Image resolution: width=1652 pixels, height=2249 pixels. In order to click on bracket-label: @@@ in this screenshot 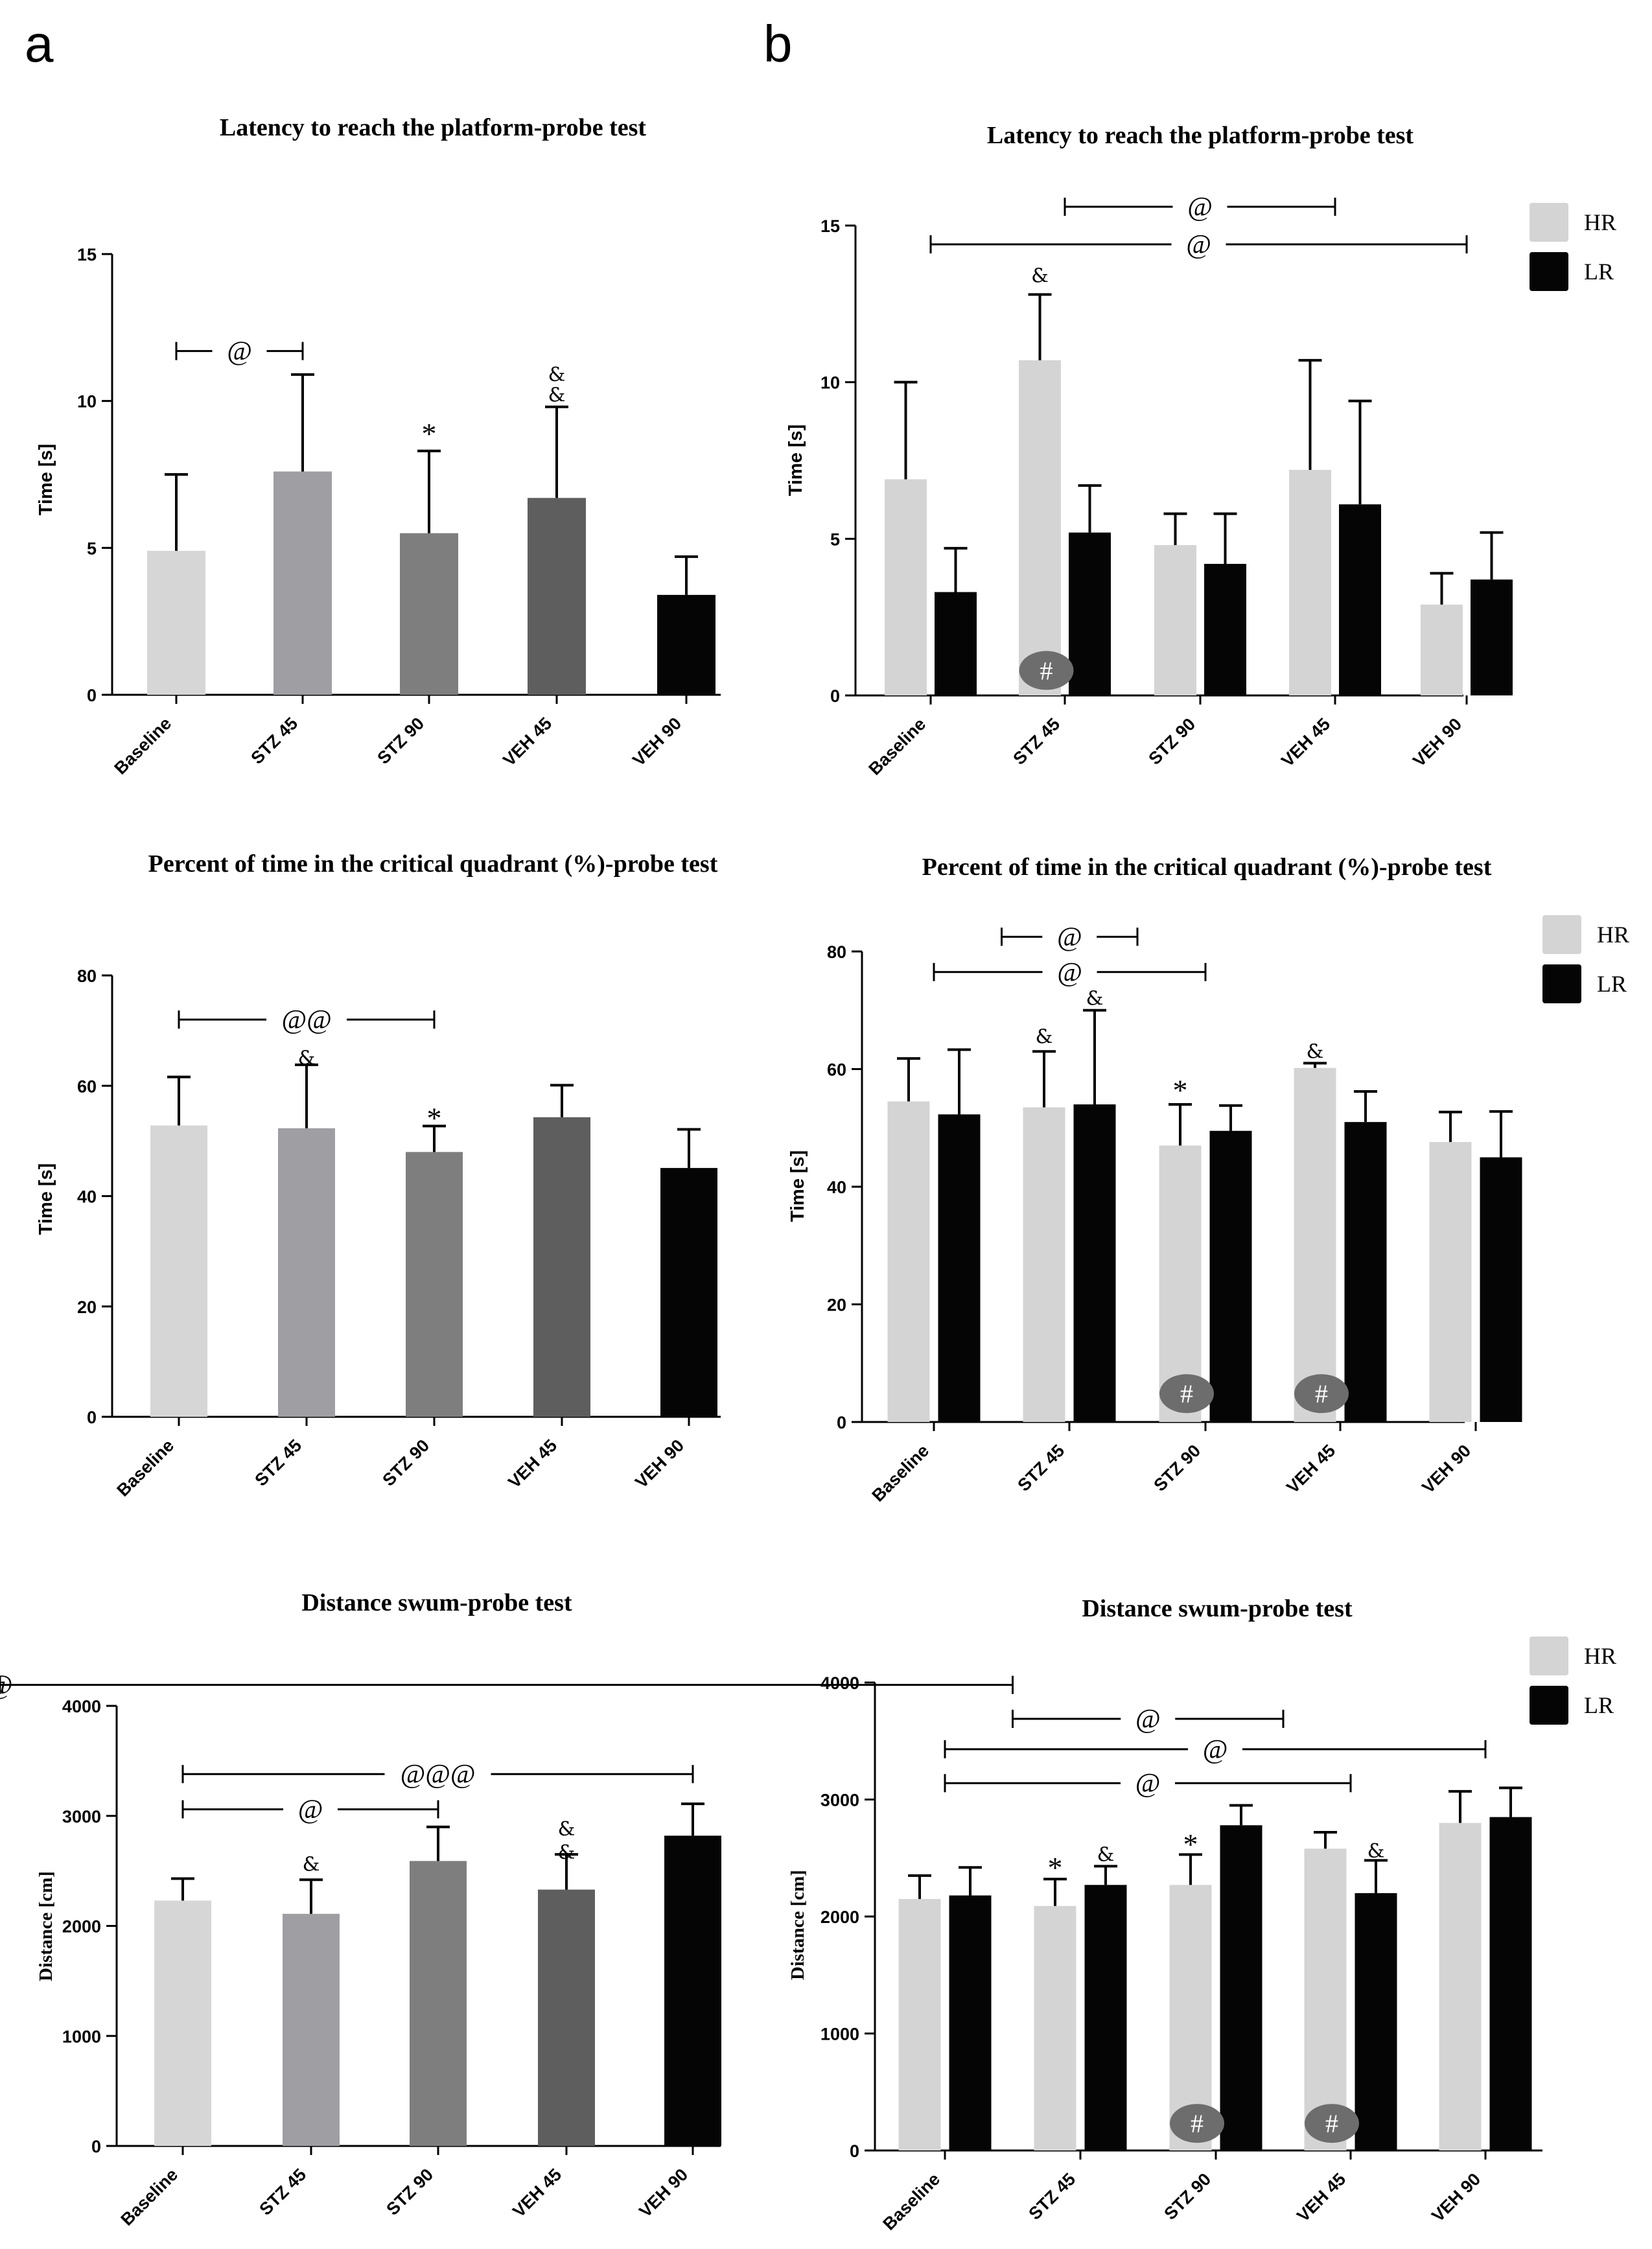, I will do `click(438, 1775)`.